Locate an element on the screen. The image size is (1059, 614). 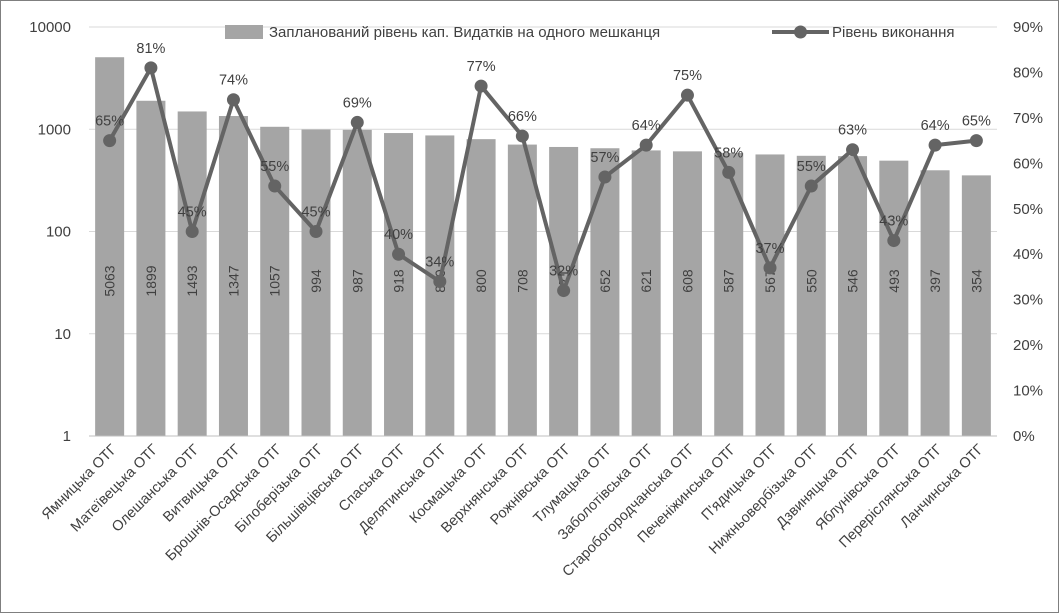
right-tick-label: 60% is located at coordinates (1028, 163).